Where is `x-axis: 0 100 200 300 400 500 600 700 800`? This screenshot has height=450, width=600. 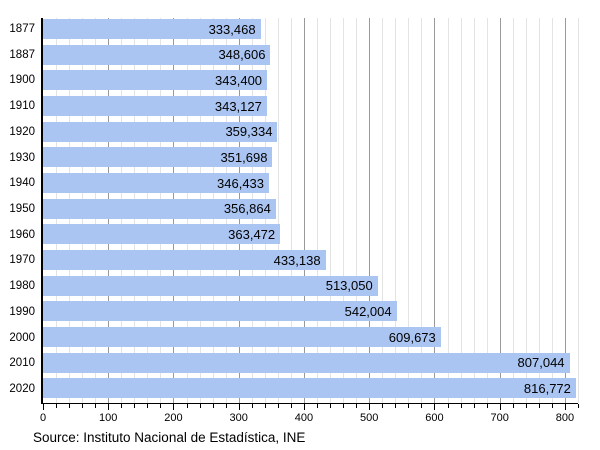 x-axis: 0 100 200 300 400 500 600 700 800 is located at coordinates (309, 419).